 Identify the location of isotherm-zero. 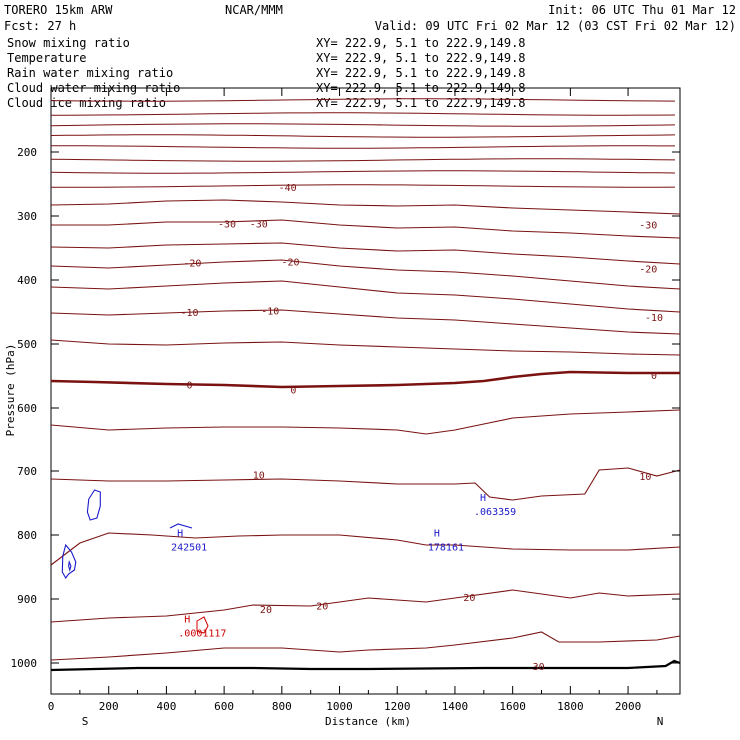
(365, 379).